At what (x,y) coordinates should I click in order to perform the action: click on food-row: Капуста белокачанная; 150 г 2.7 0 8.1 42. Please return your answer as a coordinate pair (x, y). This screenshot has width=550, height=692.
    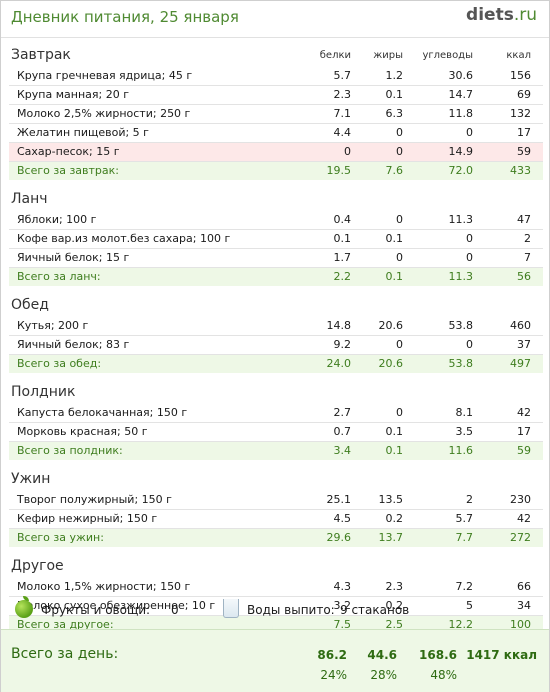
    Looking at the image, I should click on (276, 413).